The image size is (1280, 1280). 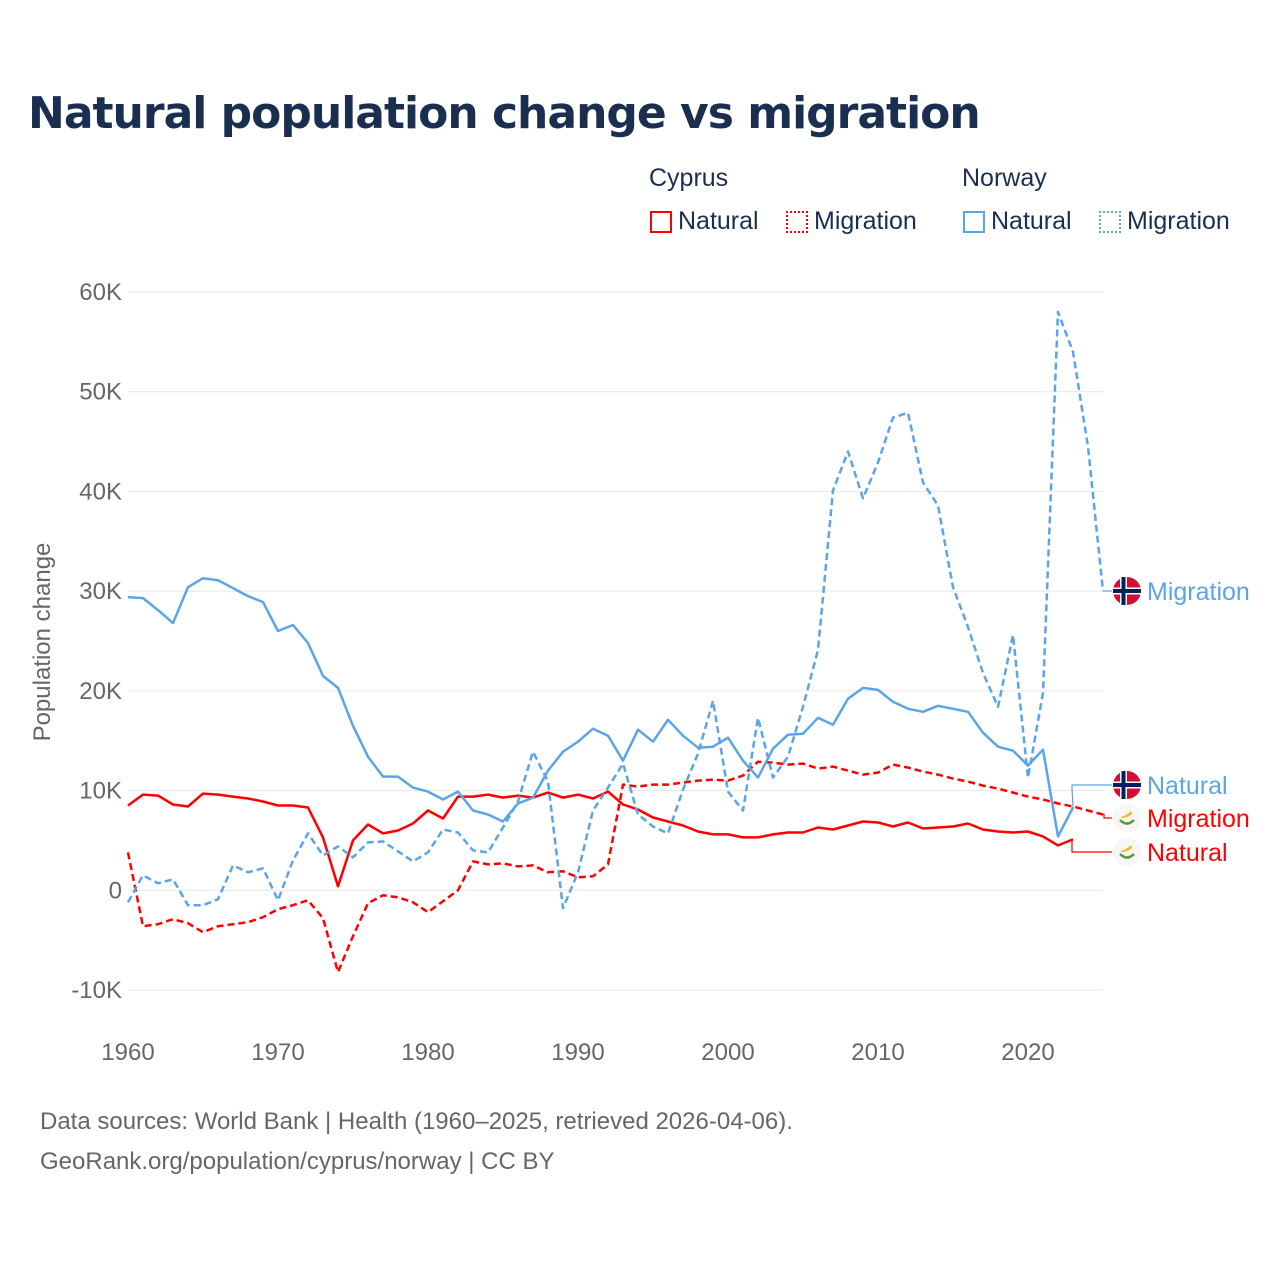 I want to click on y-tick-label: 10K, so click(x=100, y=791).